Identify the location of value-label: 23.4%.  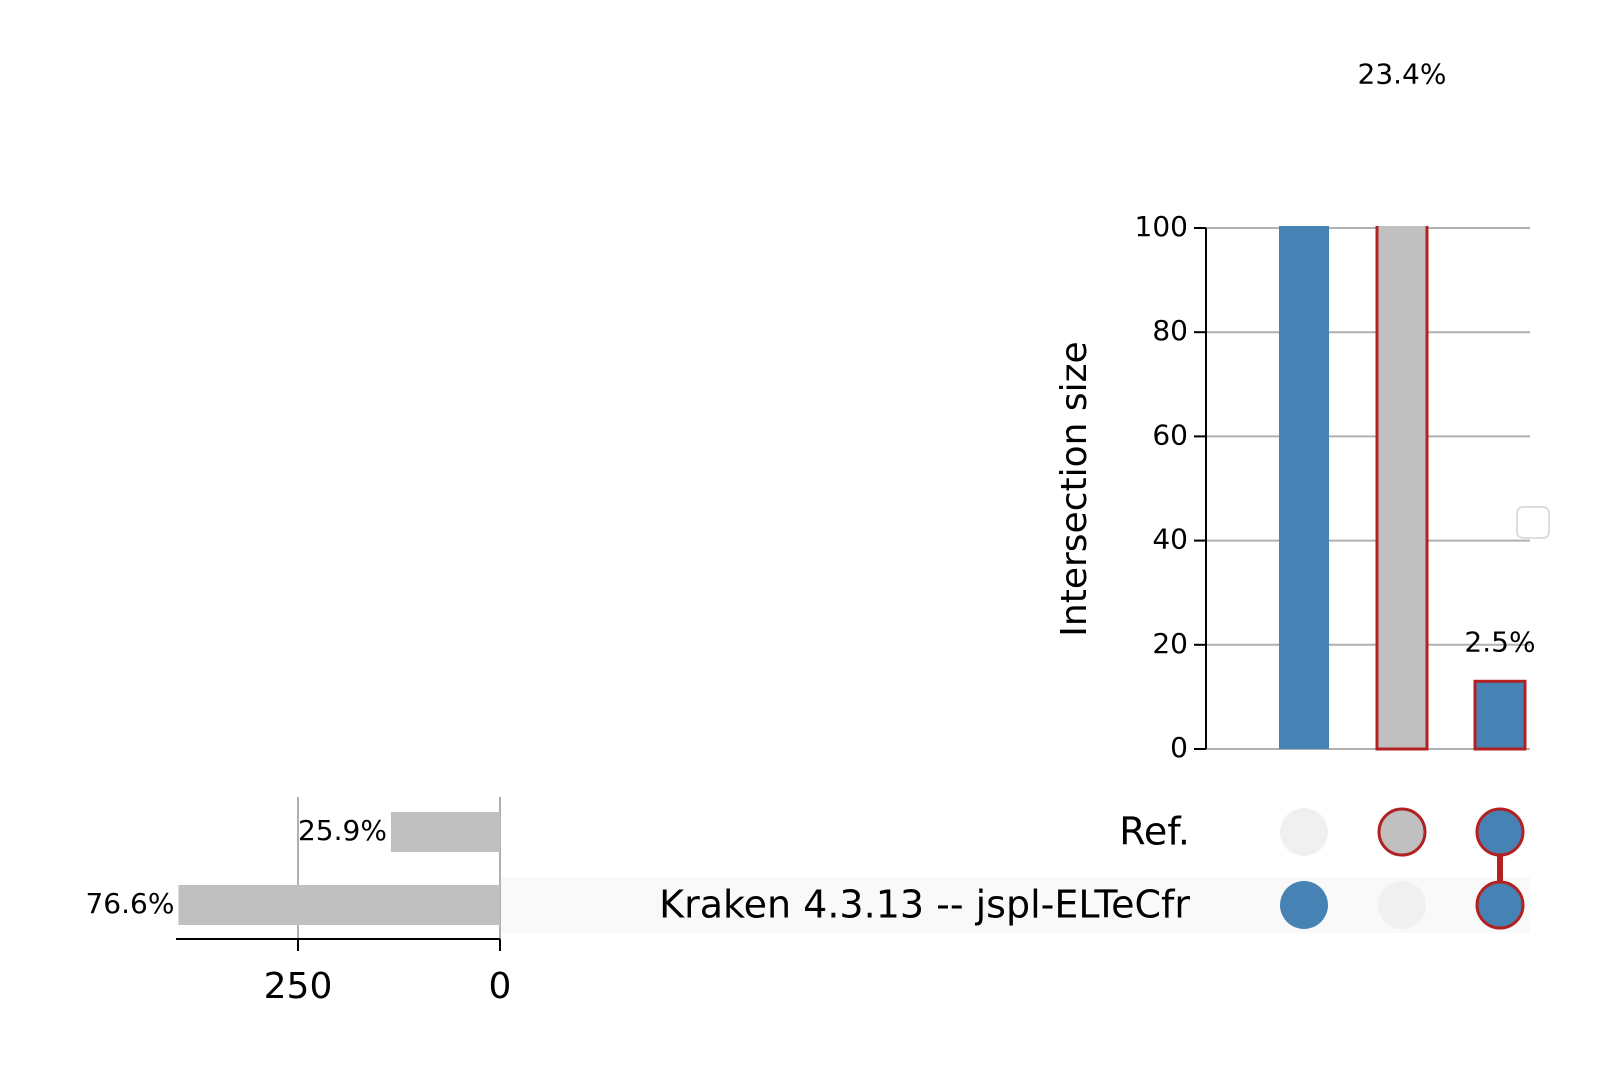
(1402, 73).